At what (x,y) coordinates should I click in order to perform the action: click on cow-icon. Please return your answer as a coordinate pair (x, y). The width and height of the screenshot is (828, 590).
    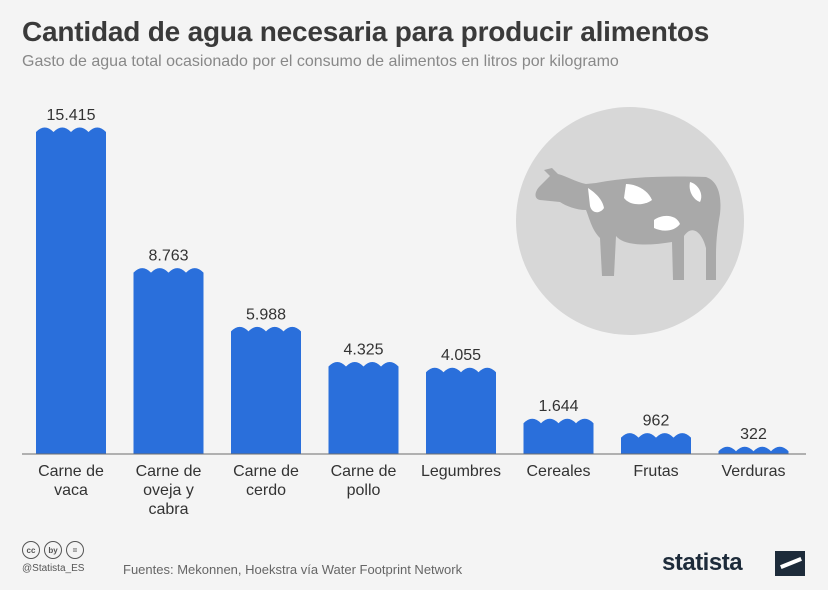
    Looking at the image, I should click on (628, 224).